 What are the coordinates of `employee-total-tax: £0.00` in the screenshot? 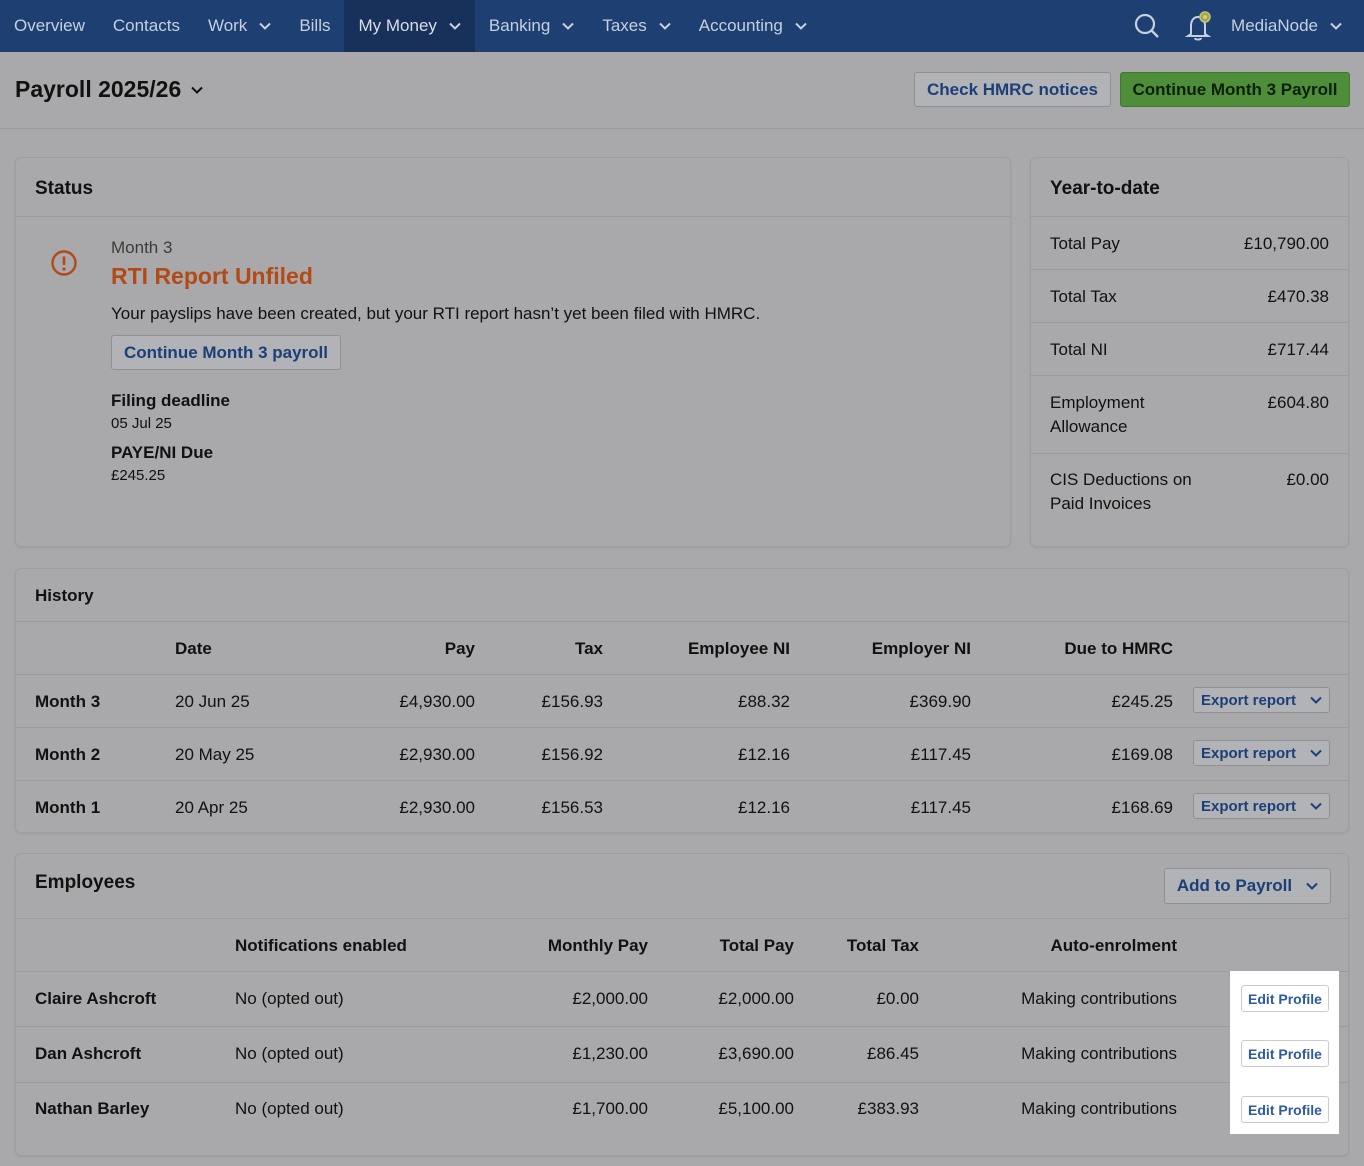 It's located at (897, 998).